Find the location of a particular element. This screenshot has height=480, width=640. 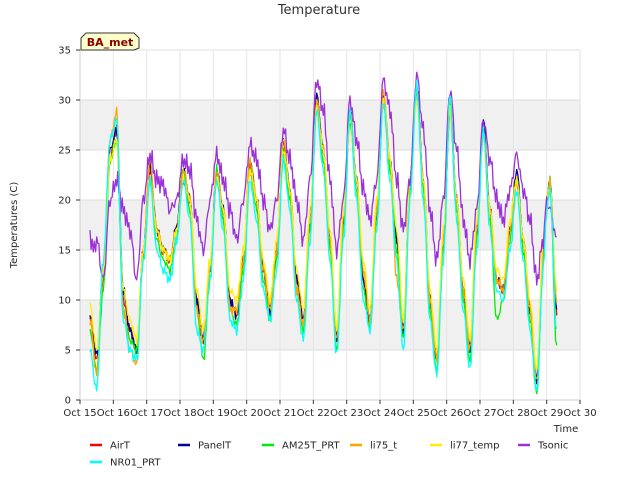

x-axis-label: Time is located at coordinates (565, 429).